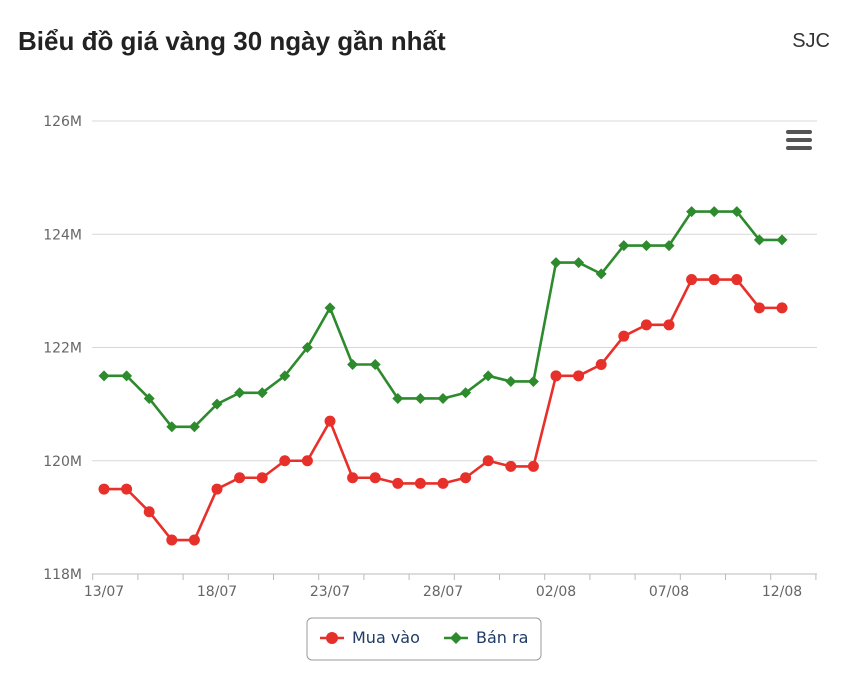 The height and width of the screenshot is (682, 842). What do you see at coordinates (104, 592) in the screenshot?
I see `x-tick-label: 13/07` at bounding box center [104, 592].